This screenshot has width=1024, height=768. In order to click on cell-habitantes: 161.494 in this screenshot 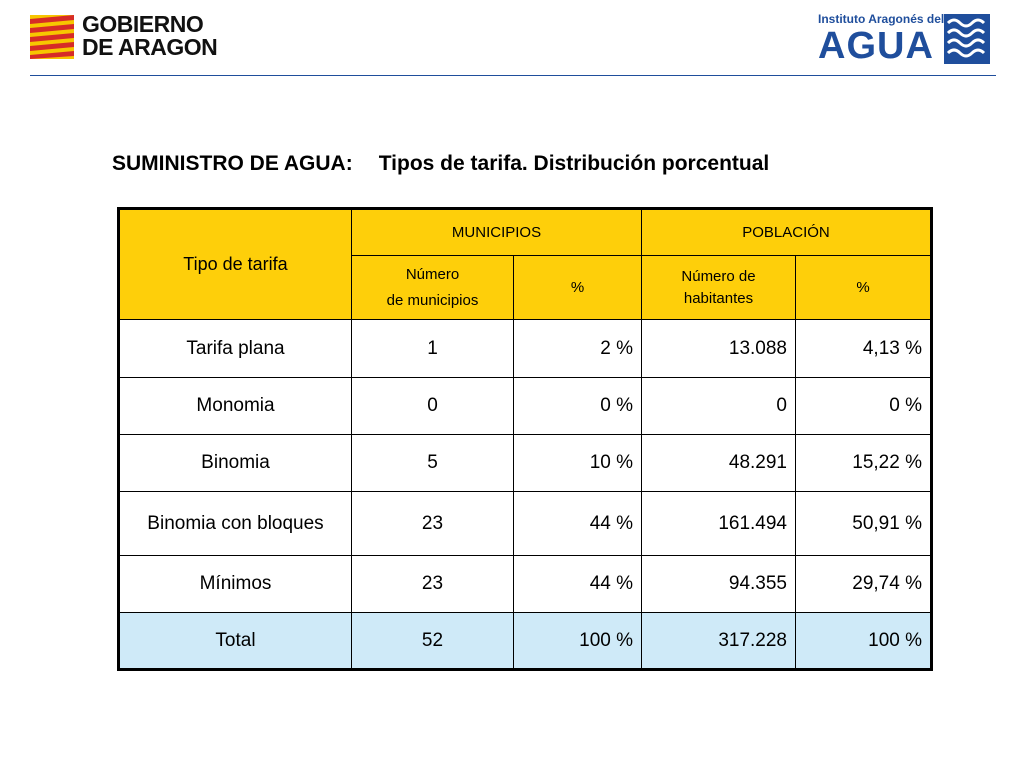, I will do `click(718, 523)`.